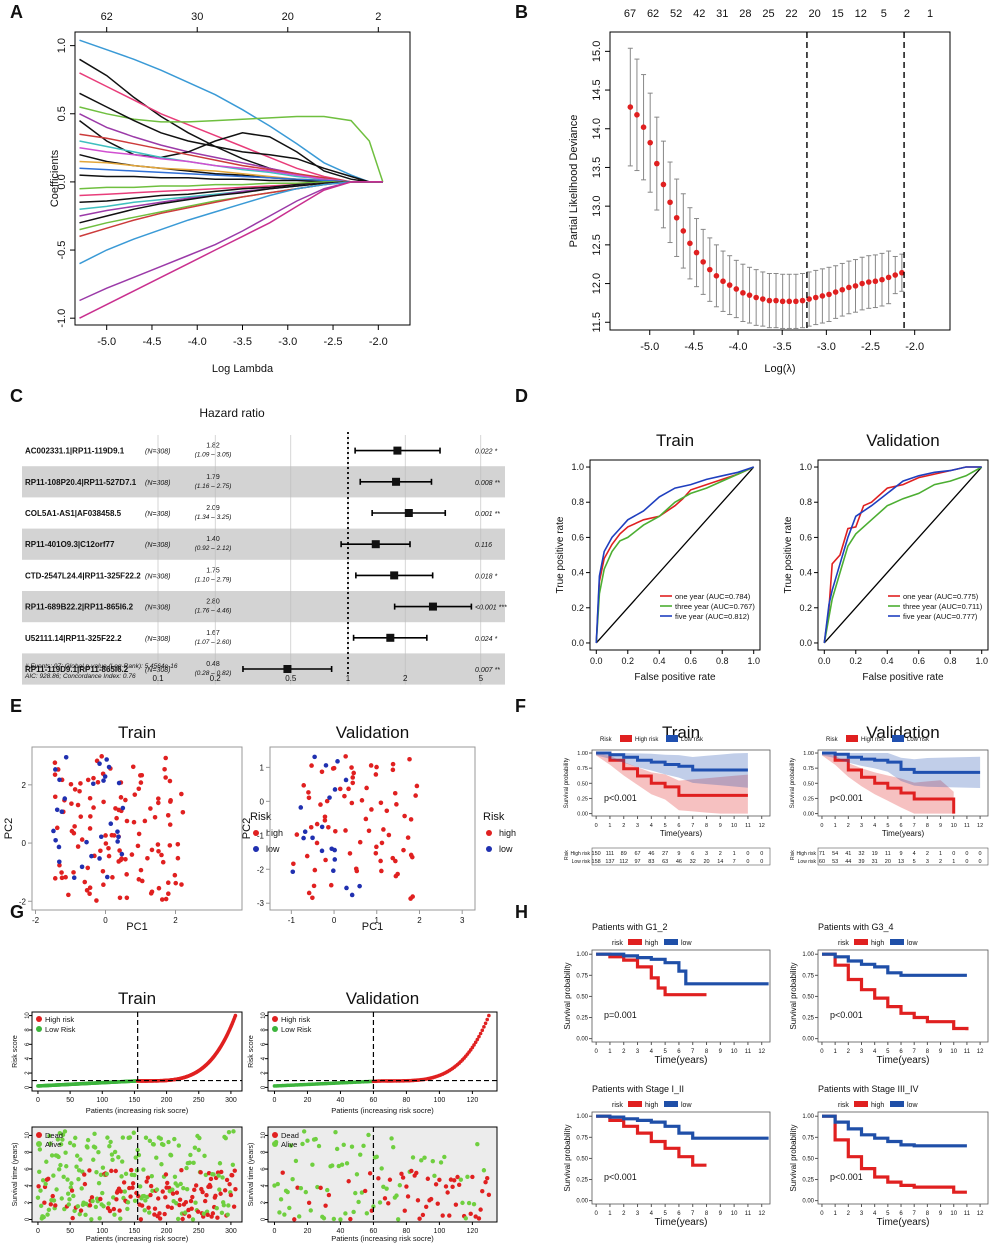 The image size is (996, 1249). Describe the element at coordinates (521, 912) in the screenshot. I see `panel-letter-h: H` at that location.